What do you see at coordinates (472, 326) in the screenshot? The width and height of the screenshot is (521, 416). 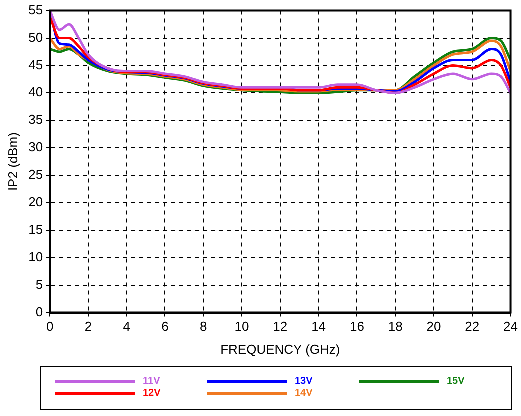 I see `x-tick-label: 22` at bounding box center [472, 326].